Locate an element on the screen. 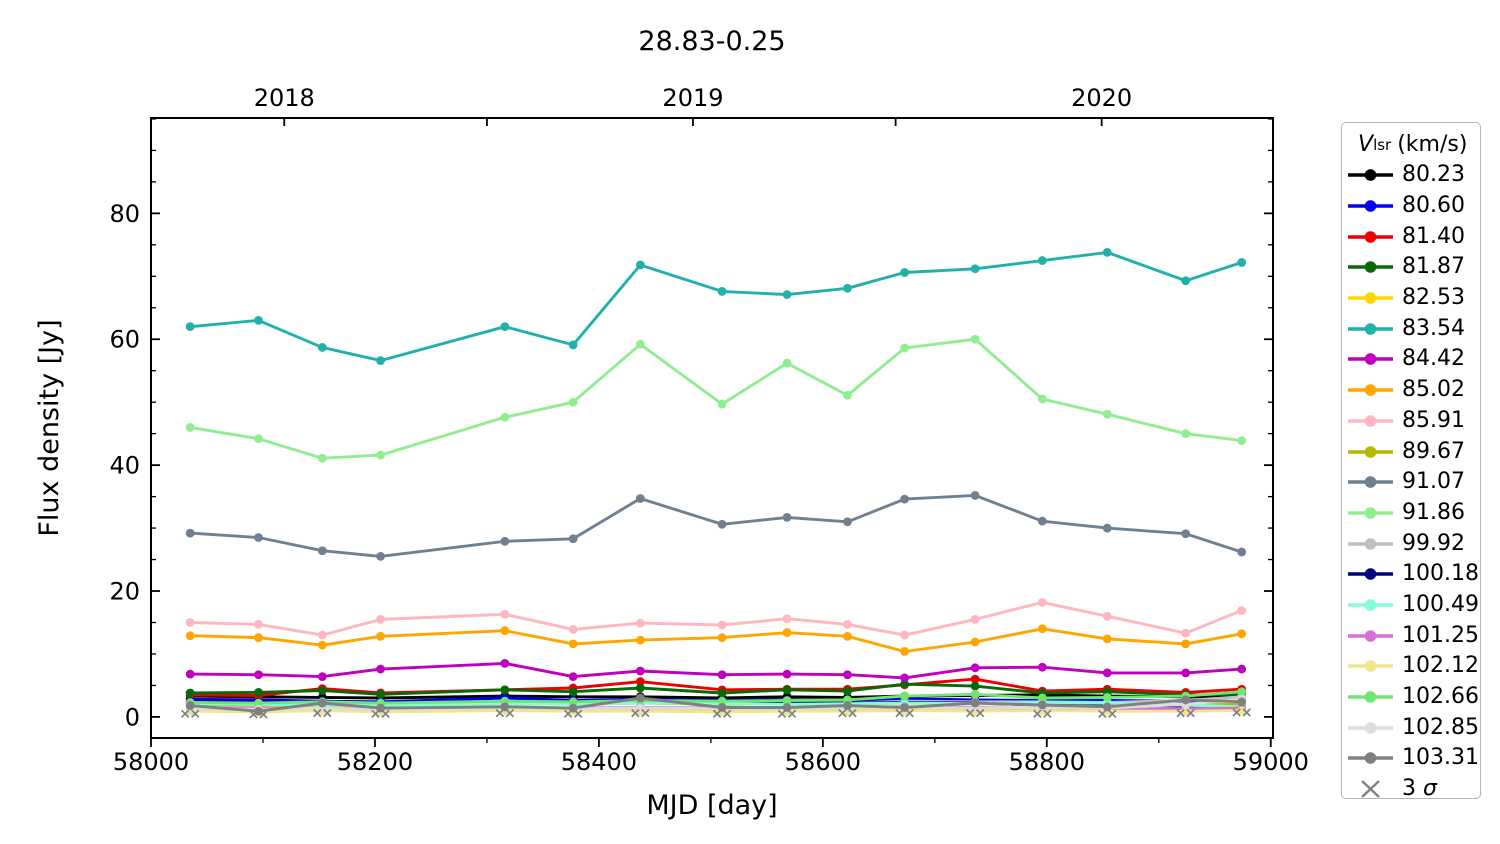  y-tick-label-0: 0 is located at coordinates (132, 717).